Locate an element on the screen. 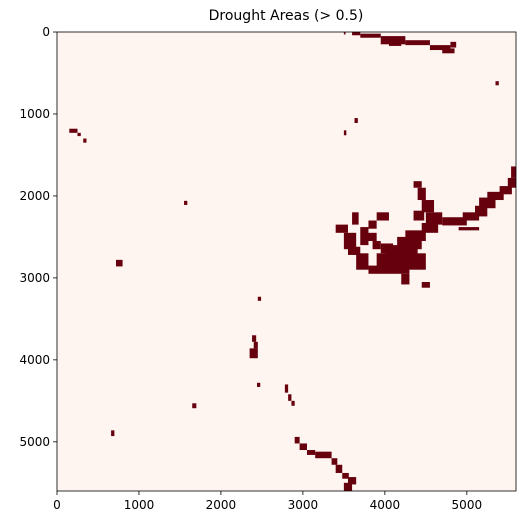 The height and width of the screenshot is (528, 525). x-axis: 0 1000 2000 3000 4000 5000 is located at coordinates (267, 501).